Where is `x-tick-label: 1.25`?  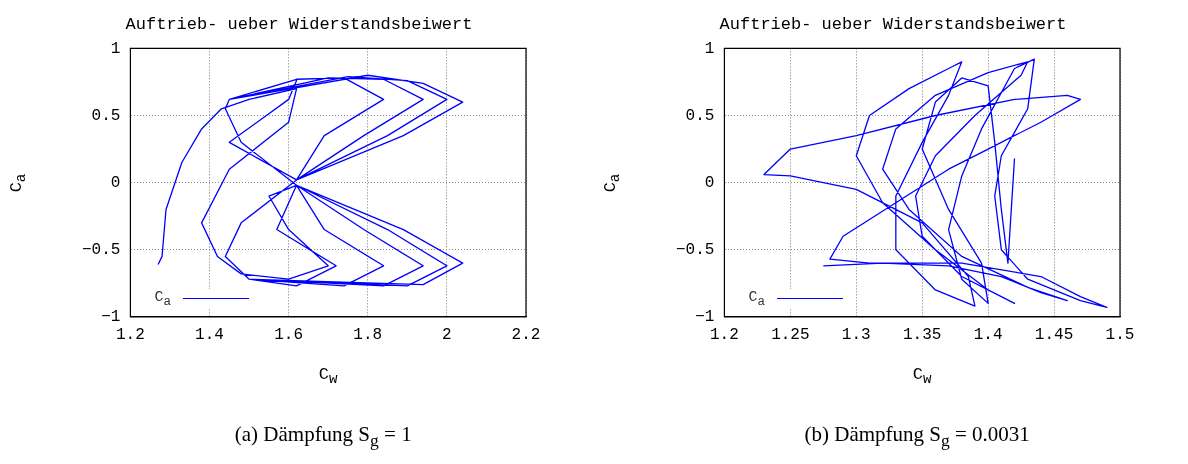 x-tick-label: 1.25 is located at coordinates (790, 335).